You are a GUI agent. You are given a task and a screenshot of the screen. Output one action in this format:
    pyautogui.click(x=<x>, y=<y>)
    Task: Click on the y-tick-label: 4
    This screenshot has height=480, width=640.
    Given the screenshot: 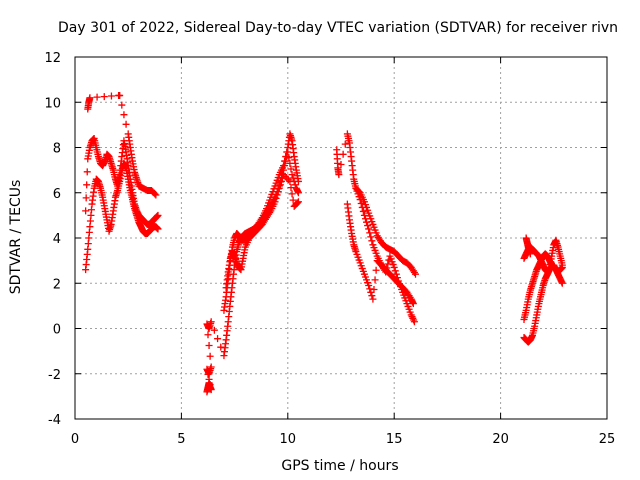 What is the action you would take?
    pyautogui.click(x=57, y=239)
    